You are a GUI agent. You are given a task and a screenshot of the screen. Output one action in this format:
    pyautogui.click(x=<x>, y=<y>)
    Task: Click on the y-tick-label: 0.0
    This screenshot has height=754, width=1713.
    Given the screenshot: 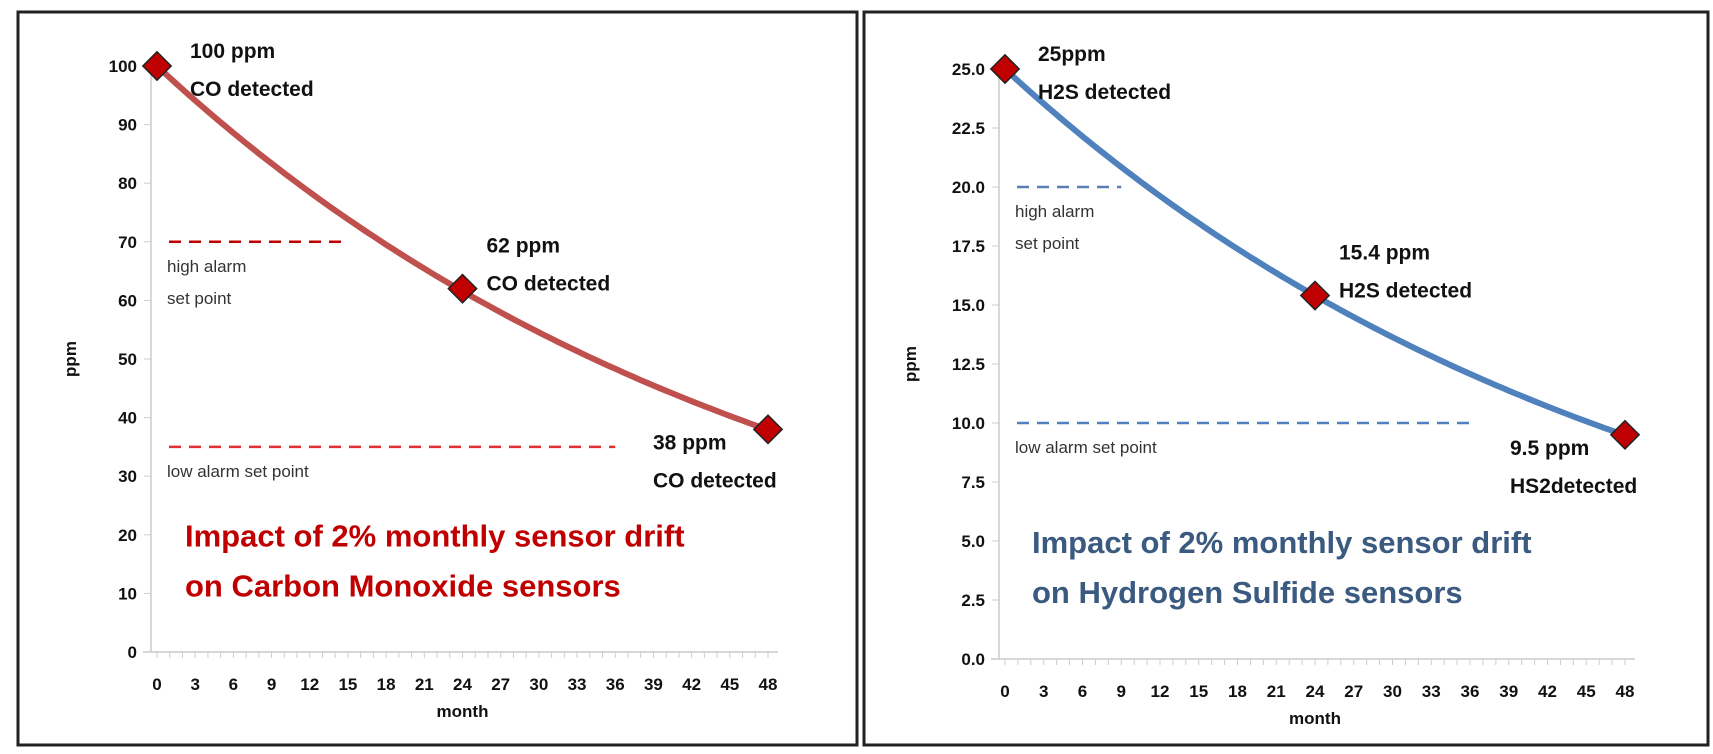 What is the action you would take?
    pyautogui.click(x=973, y=659)
    